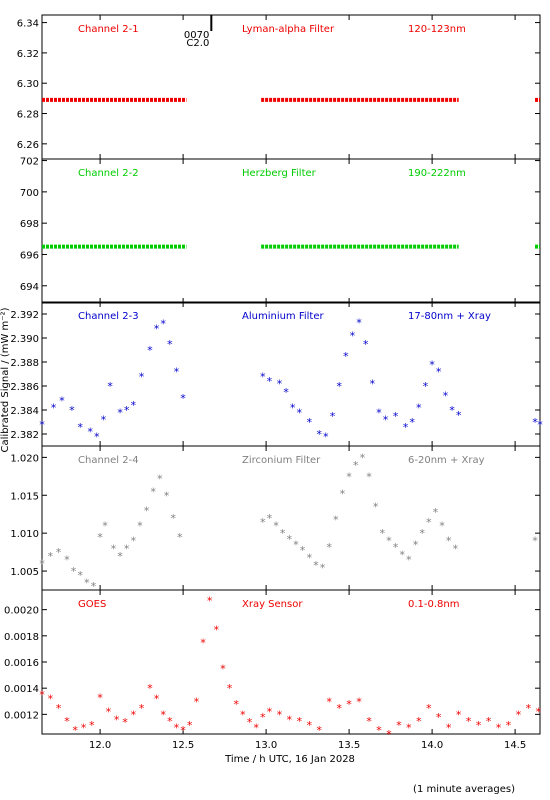  I want to click on y-tick-label: 0.0020, so click(21, 611).